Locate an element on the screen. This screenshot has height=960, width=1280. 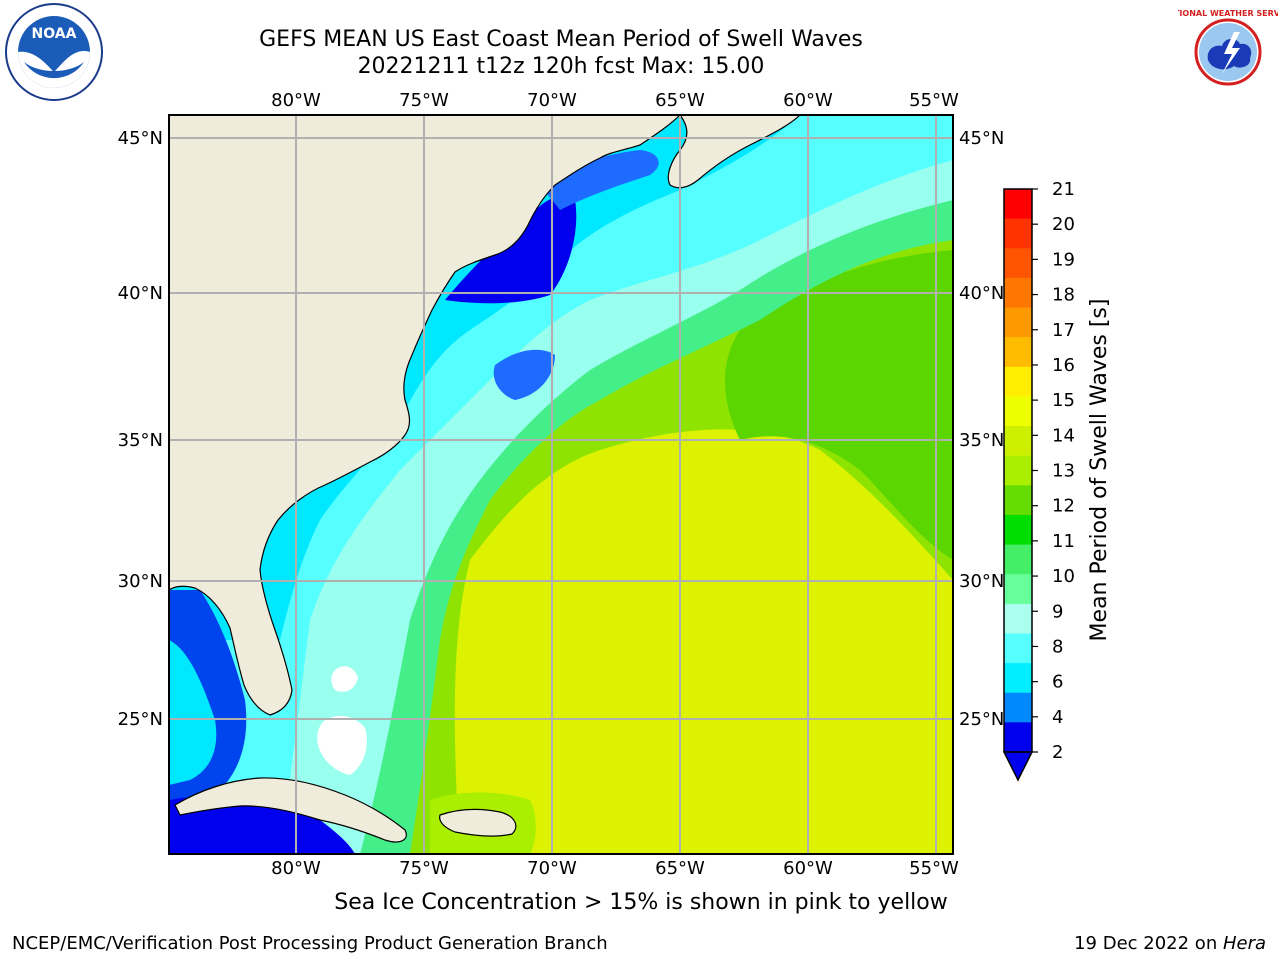
lon-label-top: 55°W is located at coordinates (934, 100).